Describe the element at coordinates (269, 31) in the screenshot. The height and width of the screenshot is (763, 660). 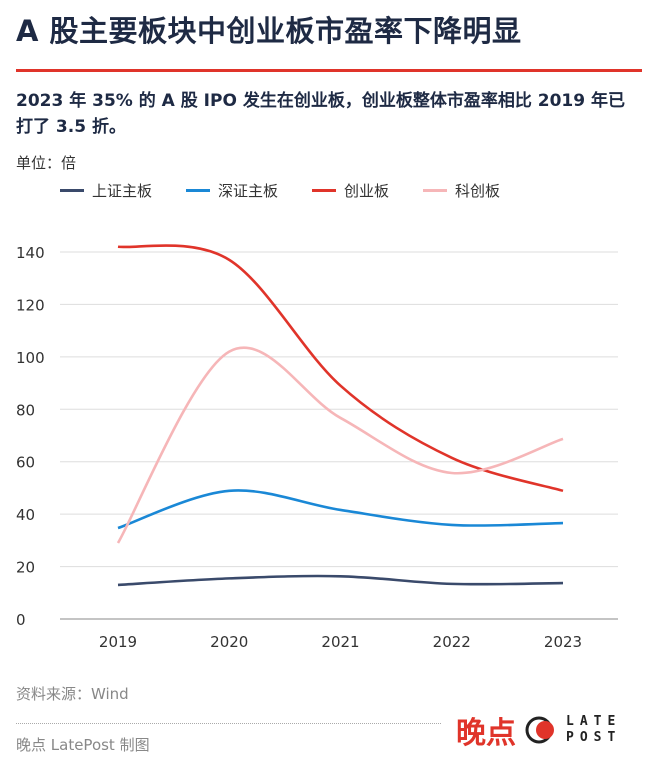
I see `chart-title: A 股主要板块中创业板市盈率下降明显` at that location.